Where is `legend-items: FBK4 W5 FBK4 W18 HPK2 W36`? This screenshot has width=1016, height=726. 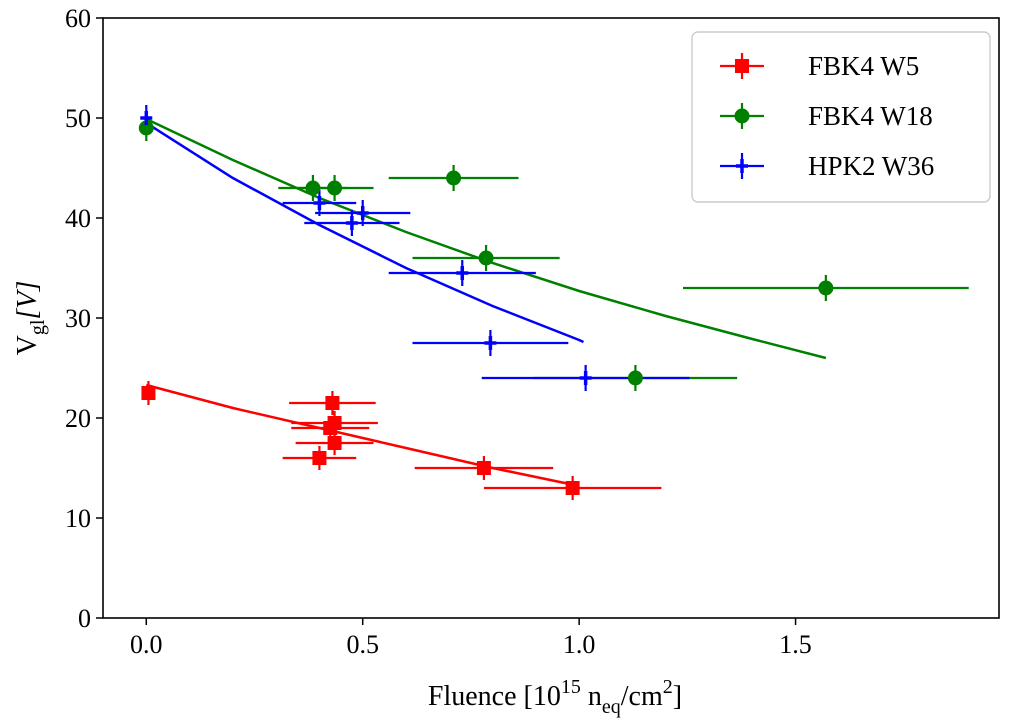 legend-items: FBK4 W5 FBK4 W18 HPK2 W36 is located at coordinates (827, 116).